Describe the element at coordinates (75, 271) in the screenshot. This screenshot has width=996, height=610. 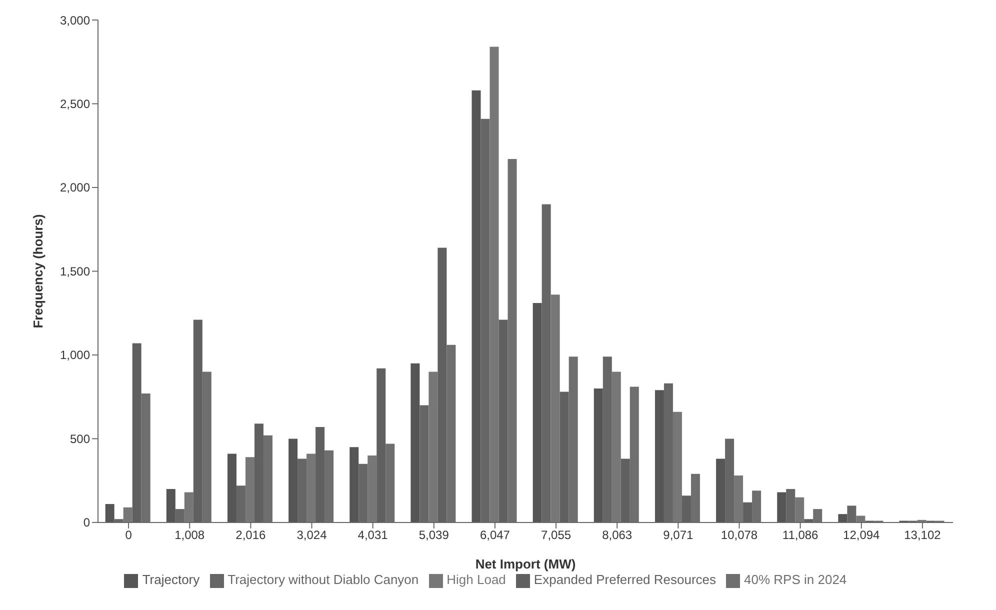
I see `y-tick-label: 1,500` at that location.